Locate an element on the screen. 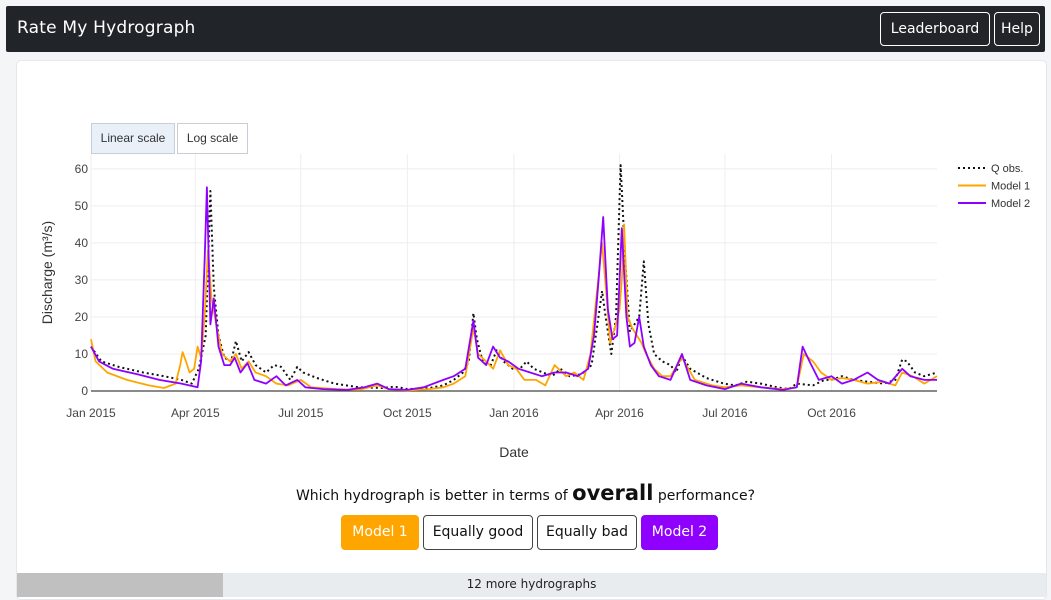 Image resolution: width=1051 pixels, height=600 pixels. y-tick-label: 40 is located at coordinates (82, 243).